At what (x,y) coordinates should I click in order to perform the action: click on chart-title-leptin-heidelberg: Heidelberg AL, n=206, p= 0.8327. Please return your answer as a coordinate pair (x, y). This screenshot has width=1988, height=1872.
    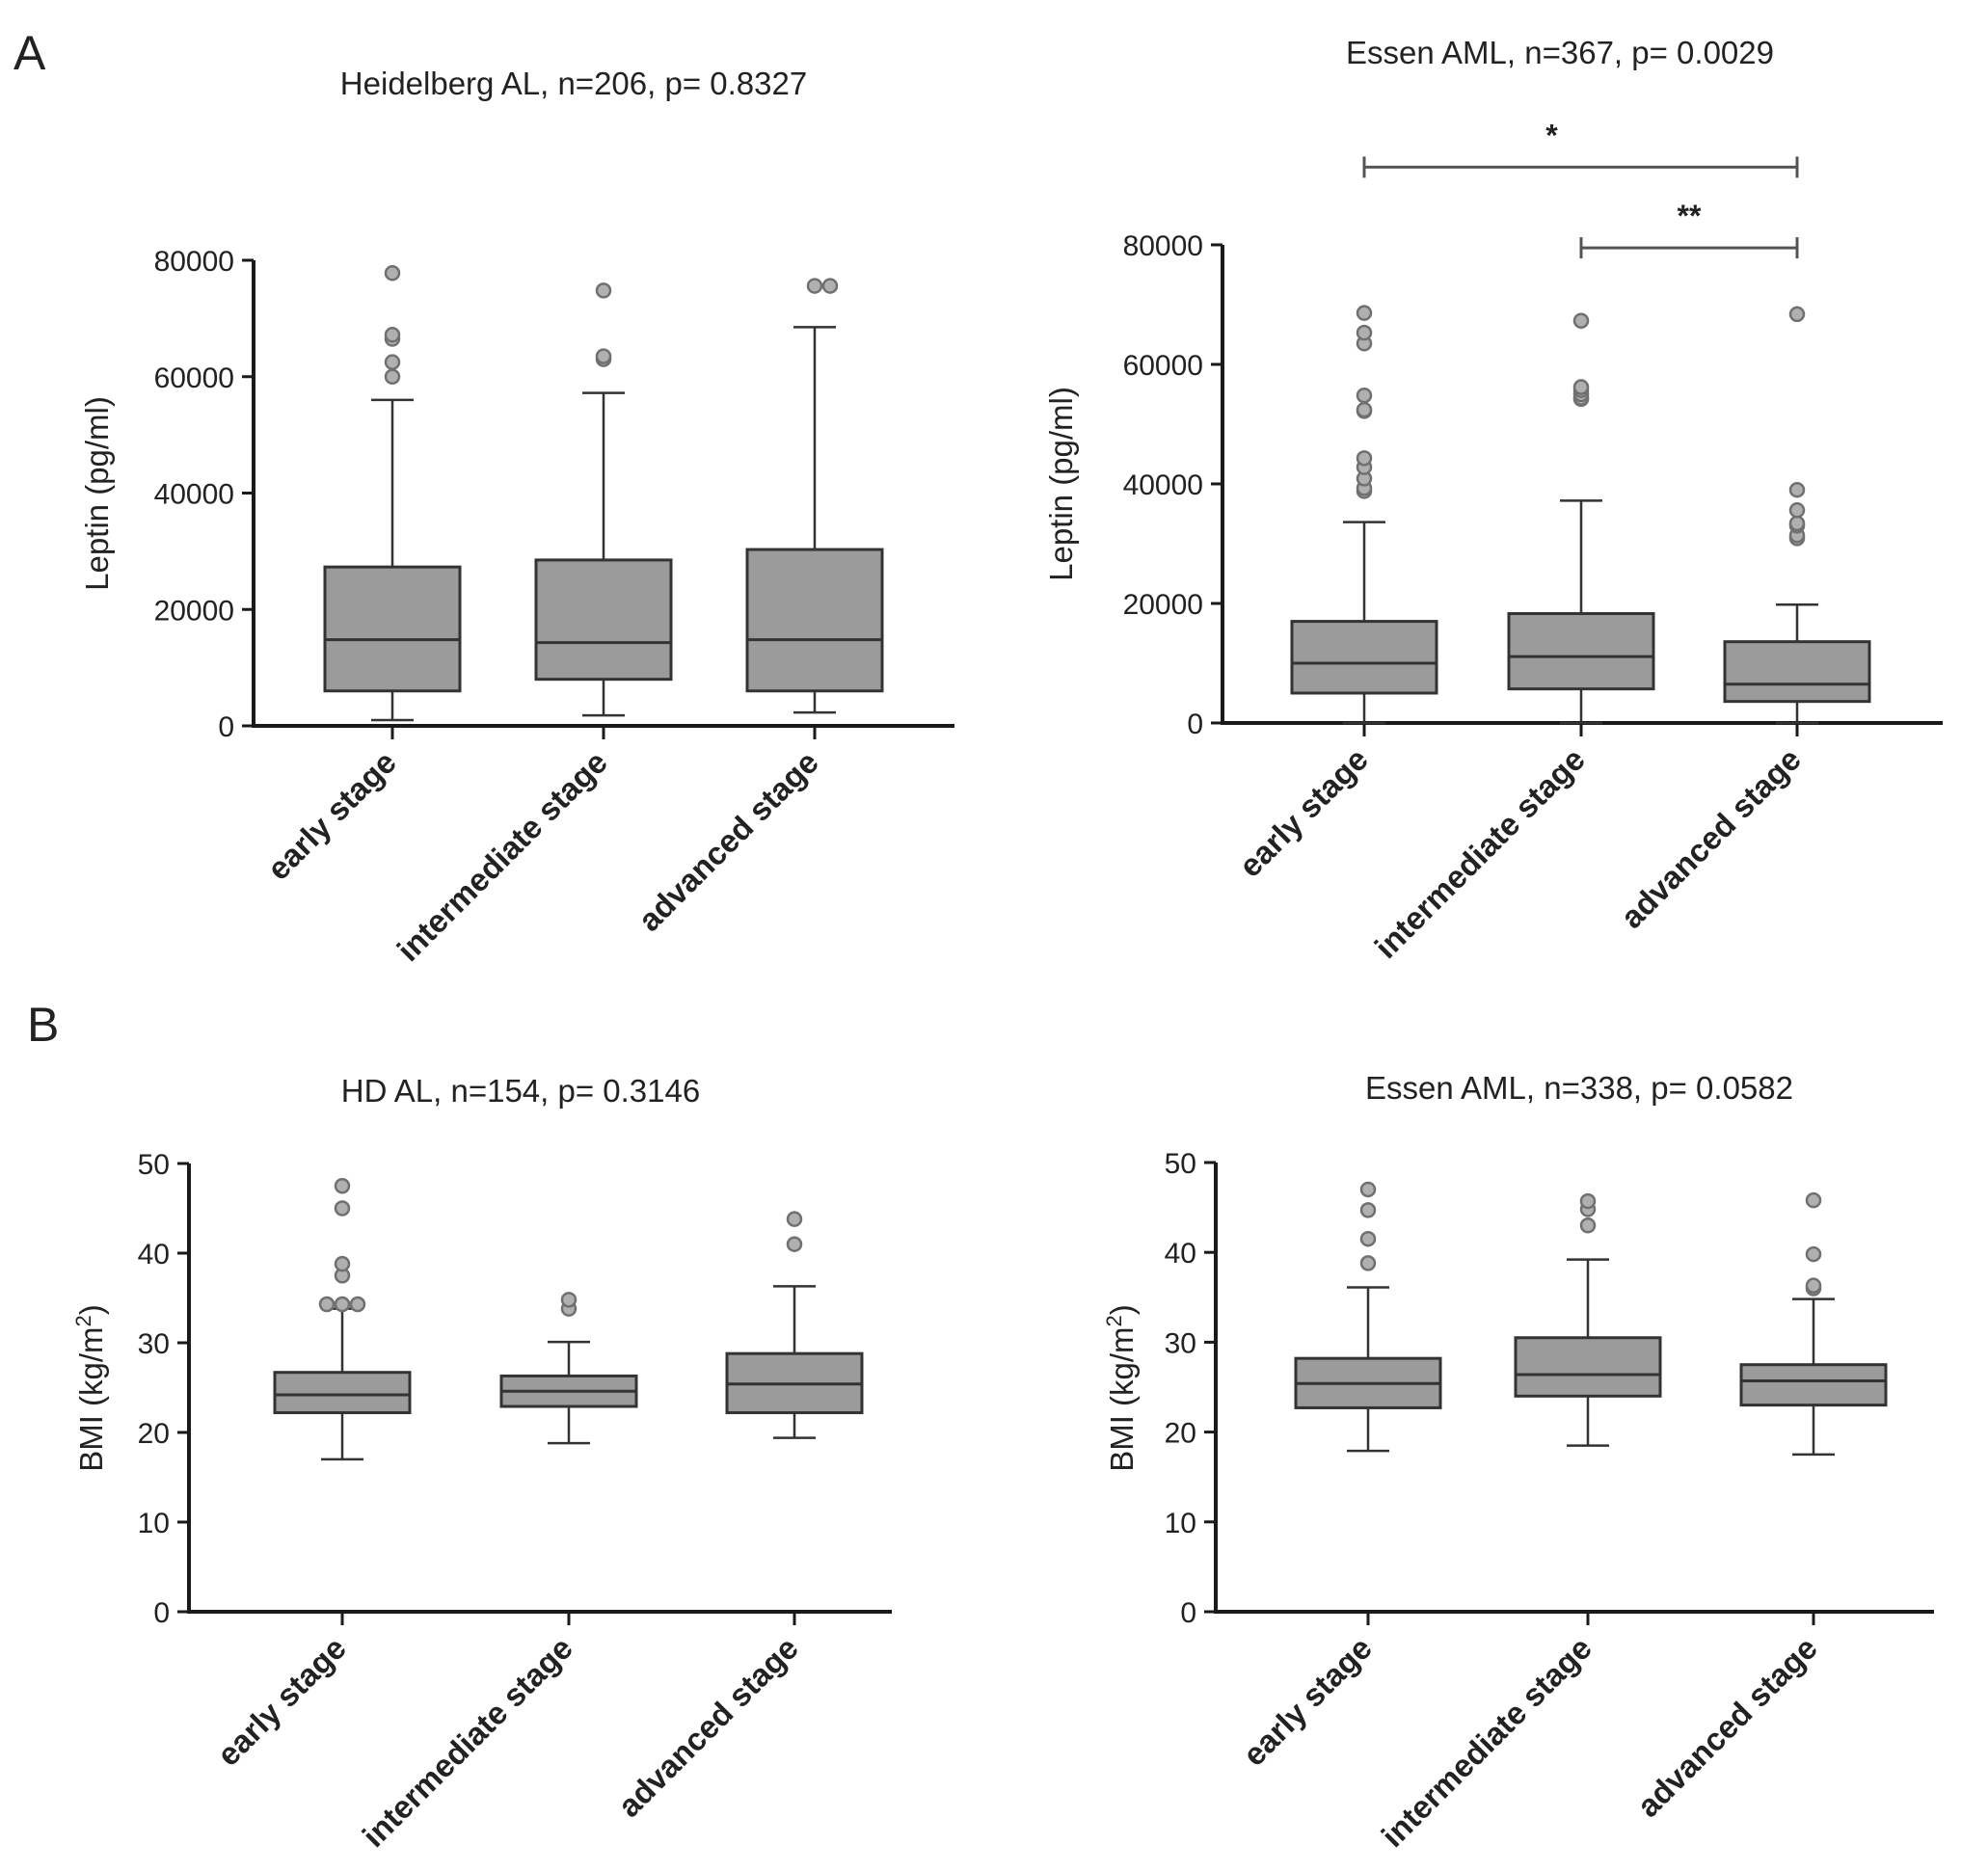
    Looking at the image, I should click on (574, 84).